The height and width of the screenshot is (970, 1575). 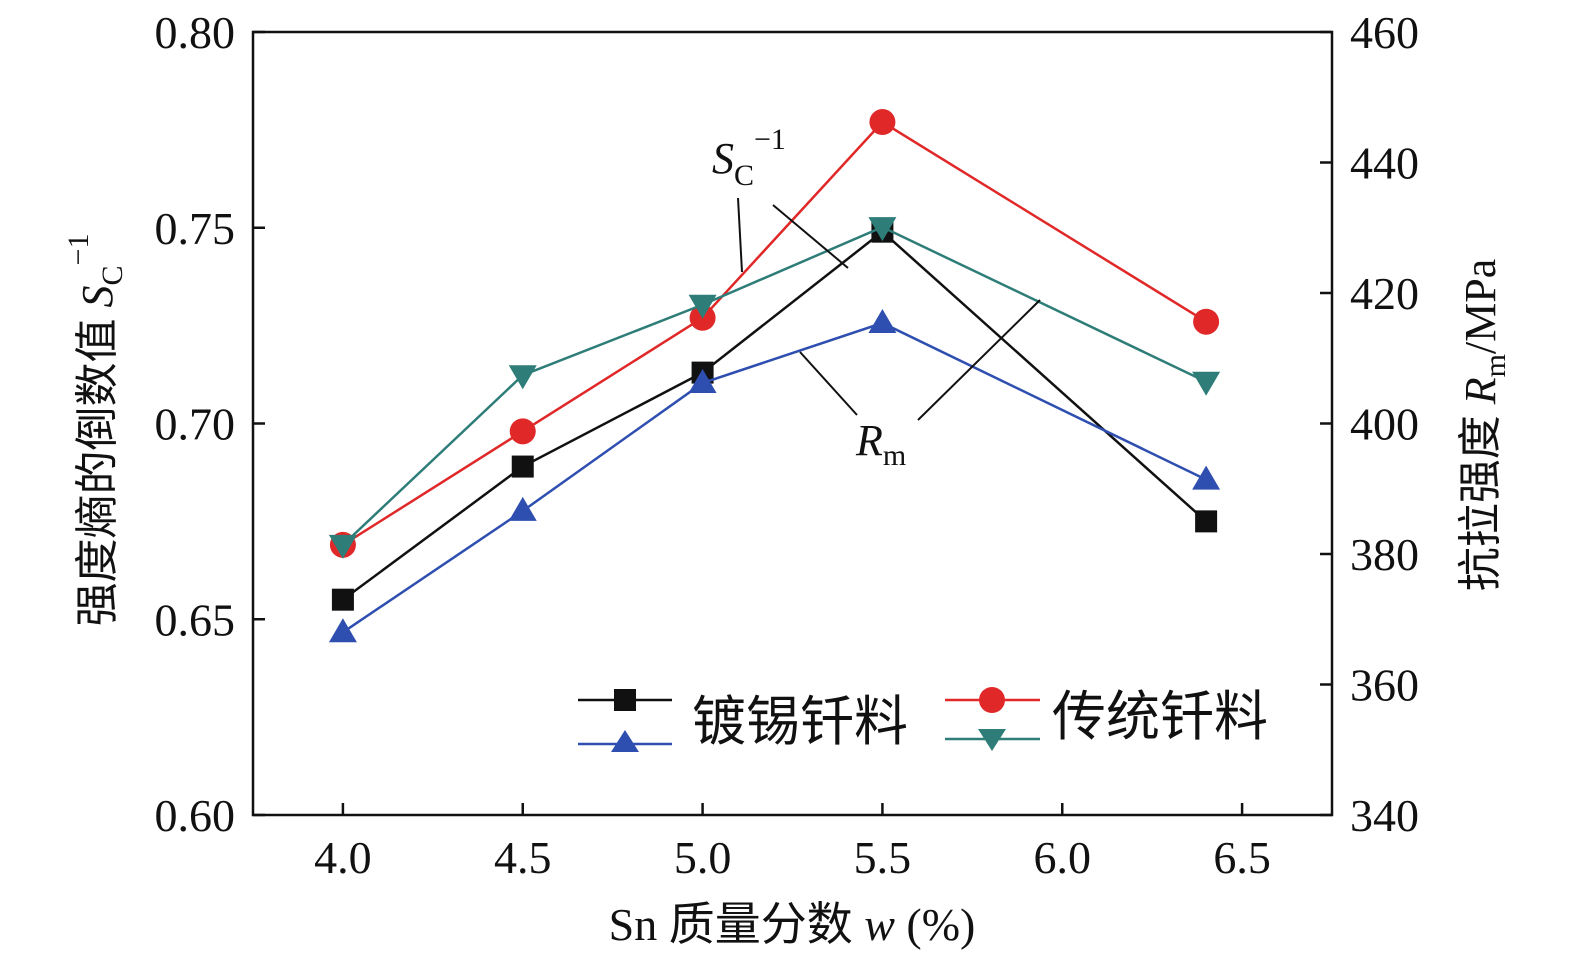 I want to click on y-right-tick-label: 340, so click(x=1384, y=815).